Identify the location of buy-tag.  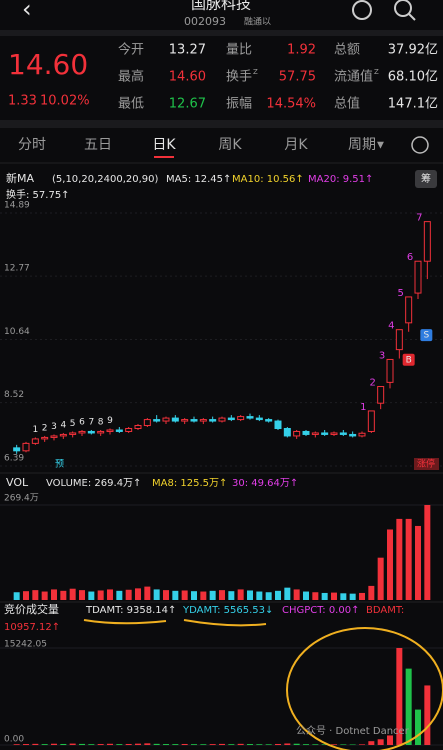
(408, 359).